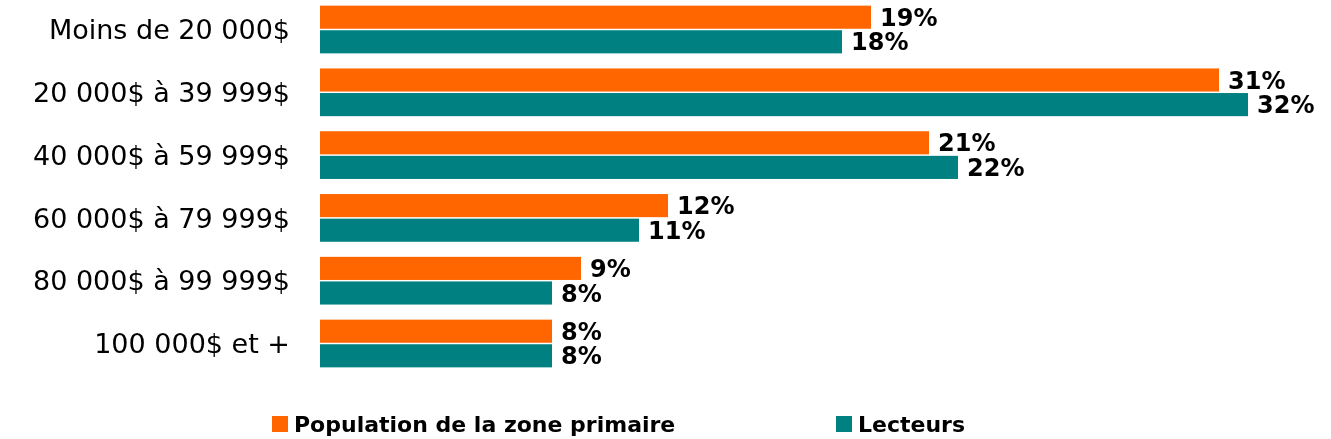 This screenshot has width=1331, height=439. Describe the element at coordinates (169, 30) in the screenshot. I see `y-tick-label: Moins de 20 000$` at that location.